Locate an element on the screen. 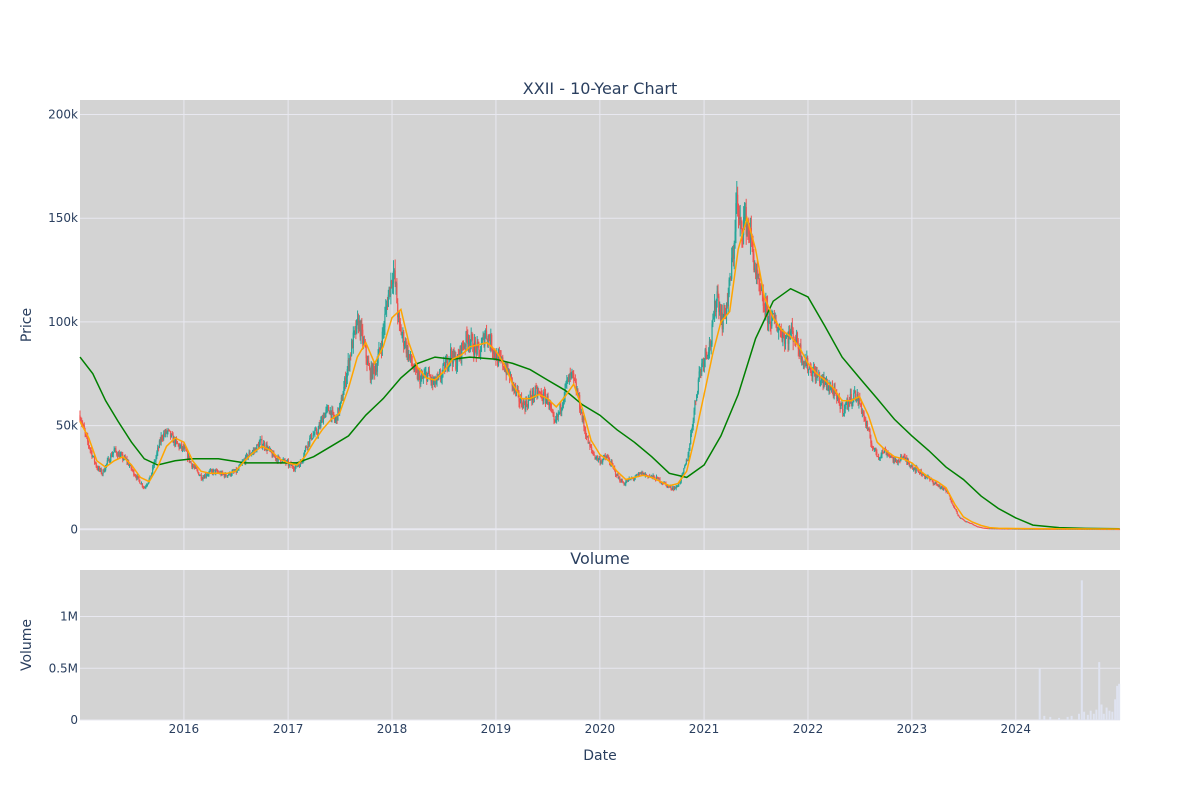  x-tick-label: 2018 is located at coordinates (392, 729).